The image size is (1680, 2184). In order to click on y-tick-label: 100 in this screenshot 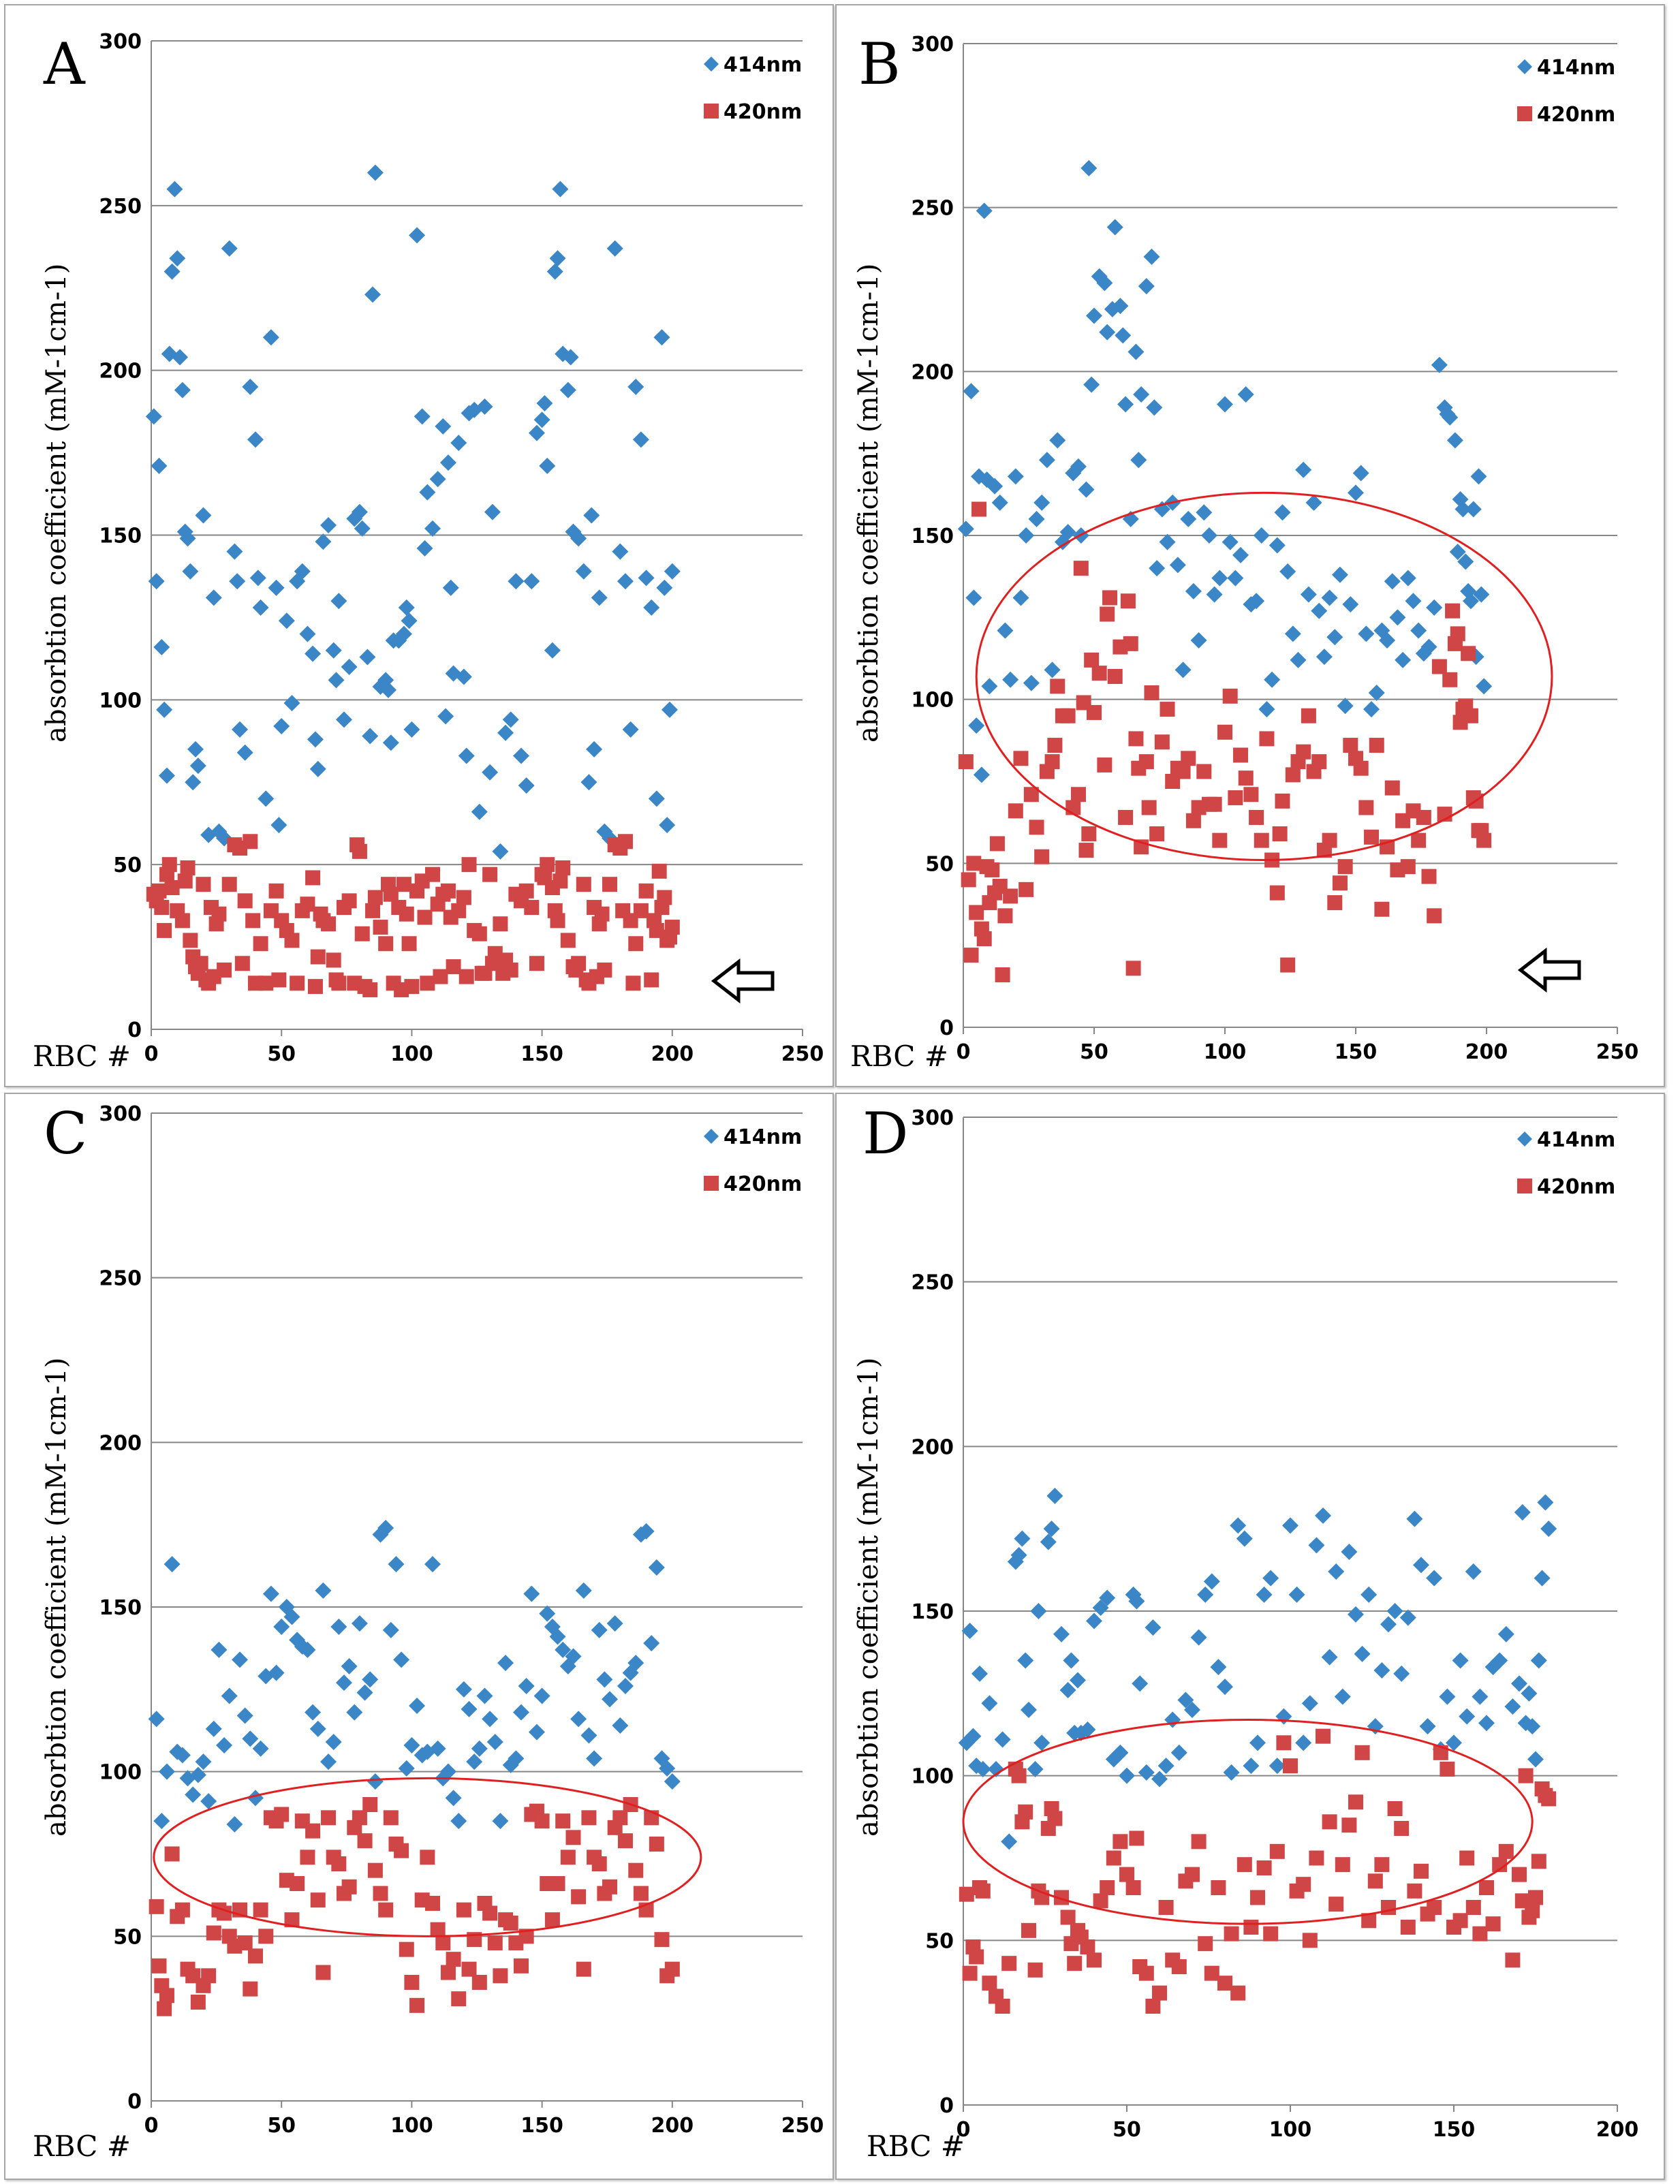, I will do `click(120, 701)`.